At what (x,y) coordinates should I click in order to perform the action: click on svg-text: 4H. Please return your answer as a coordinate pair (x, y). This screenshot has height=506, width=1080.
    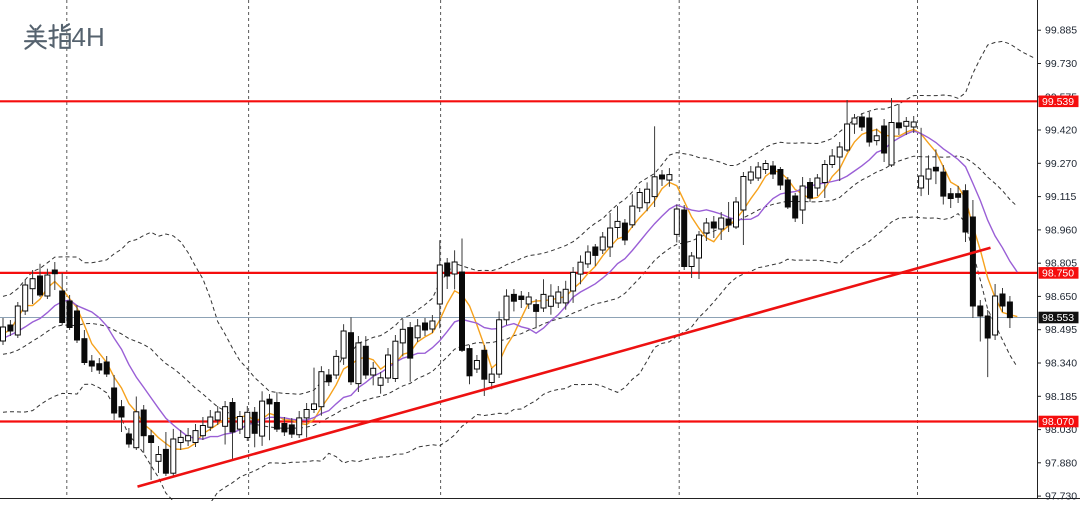
    Looking at the image, I should click on (88, 37).